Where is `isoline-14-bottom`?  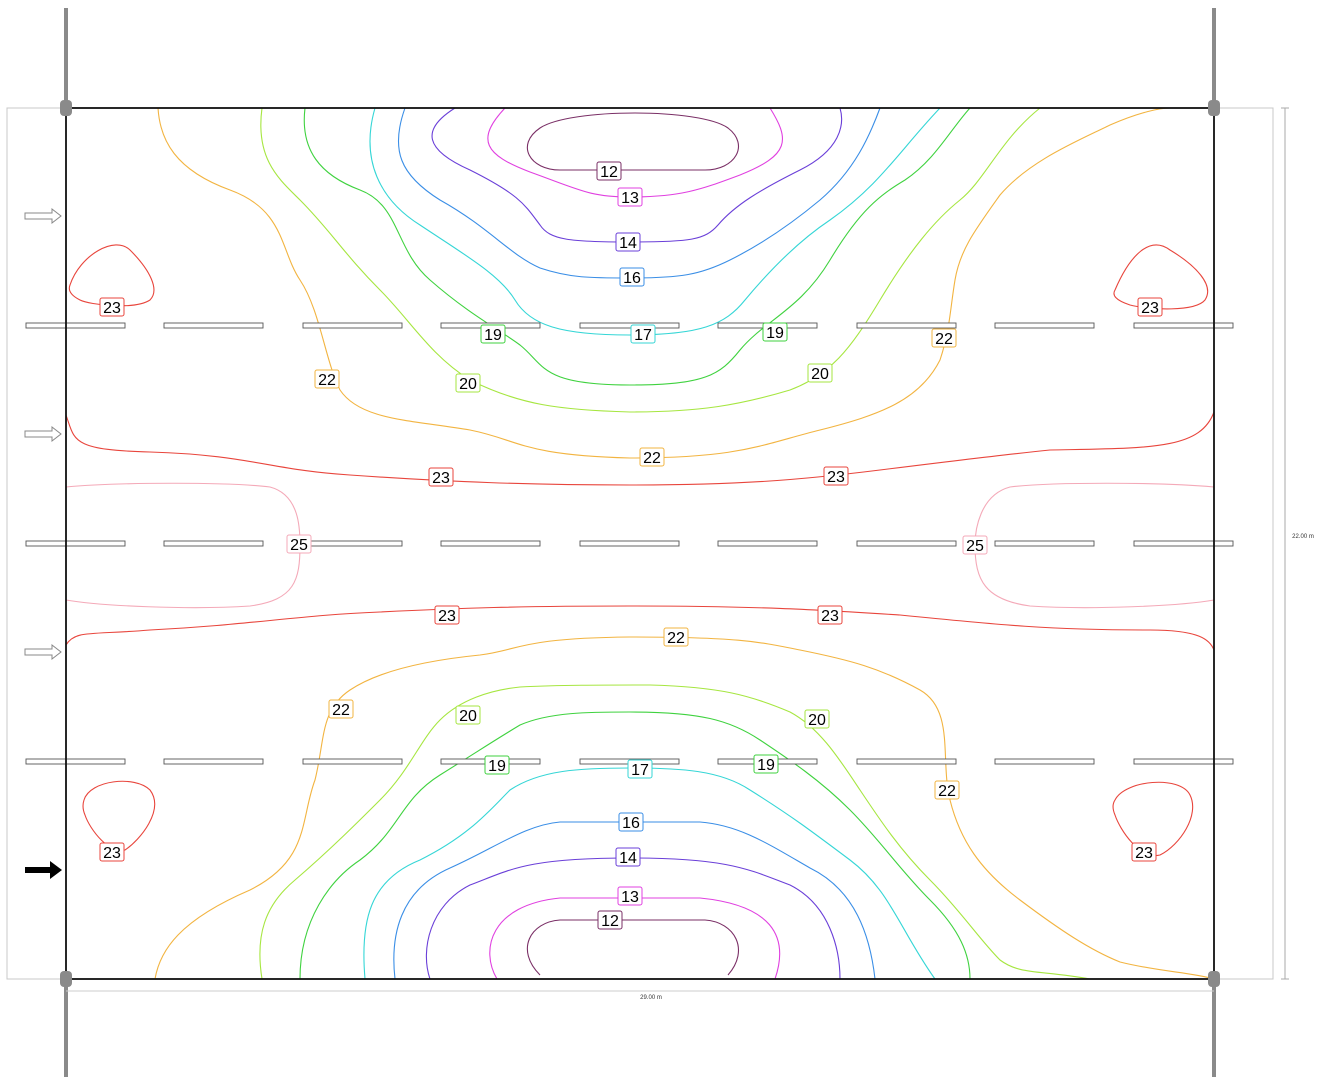 isoline-14-bottom is located at coordinates (633, 918).